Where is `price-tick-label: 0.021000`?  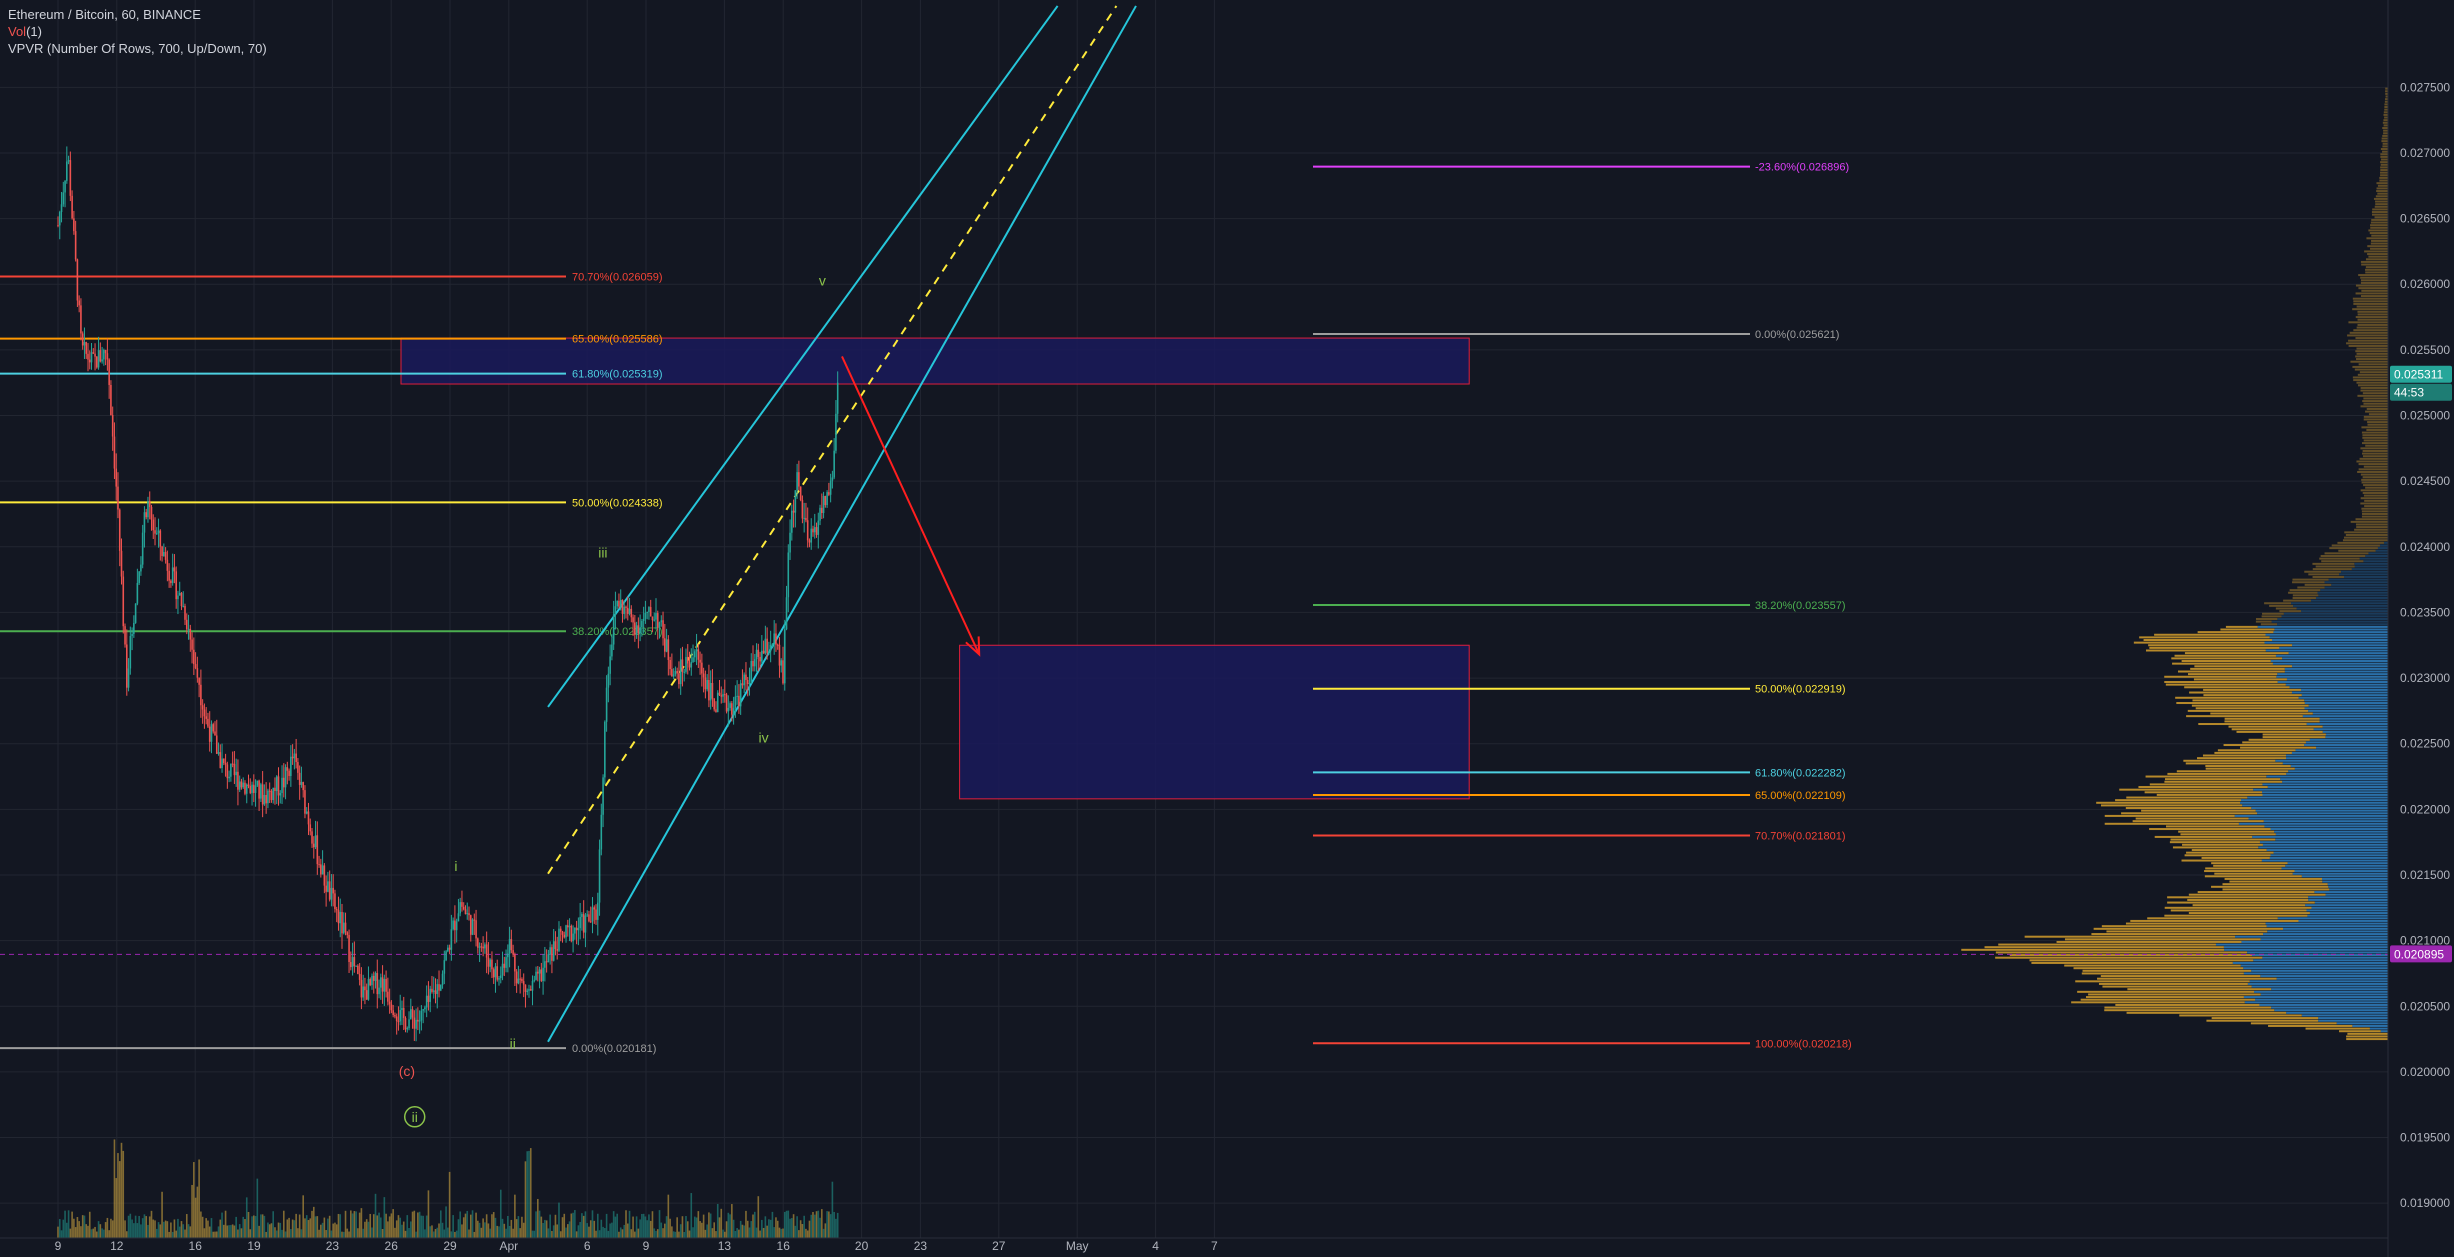
price-tick-label: 0.021000 is located at coordinates (2425, 941).